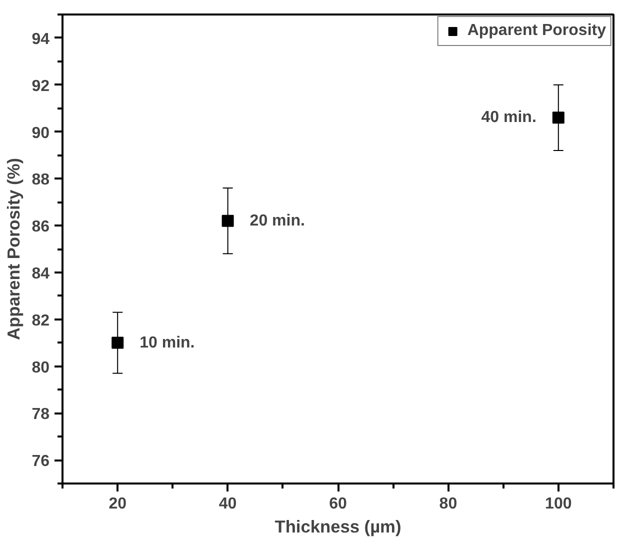 The height and width of the screenshot is (539, 625). What do you see at coordinates (338, 504) in the screenshot?
I see `x-tick-label: 60` at bounding box center [338, 504].